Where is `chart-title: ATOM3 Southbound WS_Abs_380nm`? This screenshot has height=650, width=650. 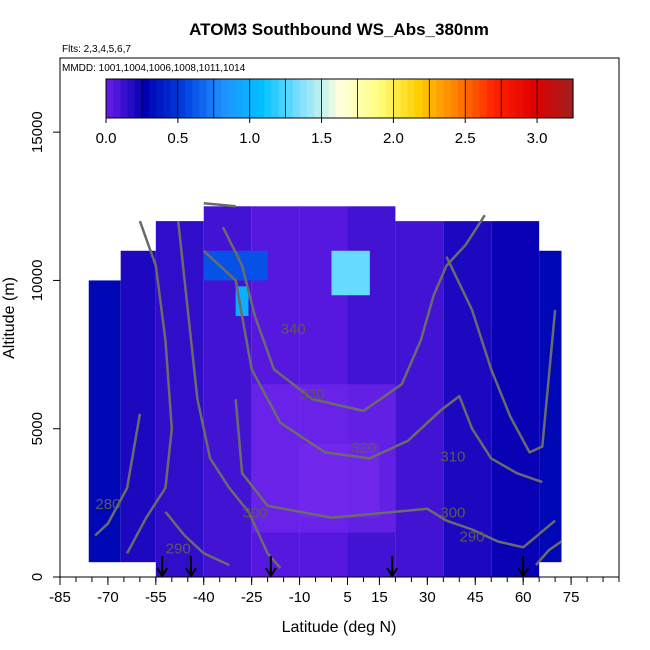 chart-title: ATOM3 Southbound WS_Abs_380nm is located at coordinates (339, 29).